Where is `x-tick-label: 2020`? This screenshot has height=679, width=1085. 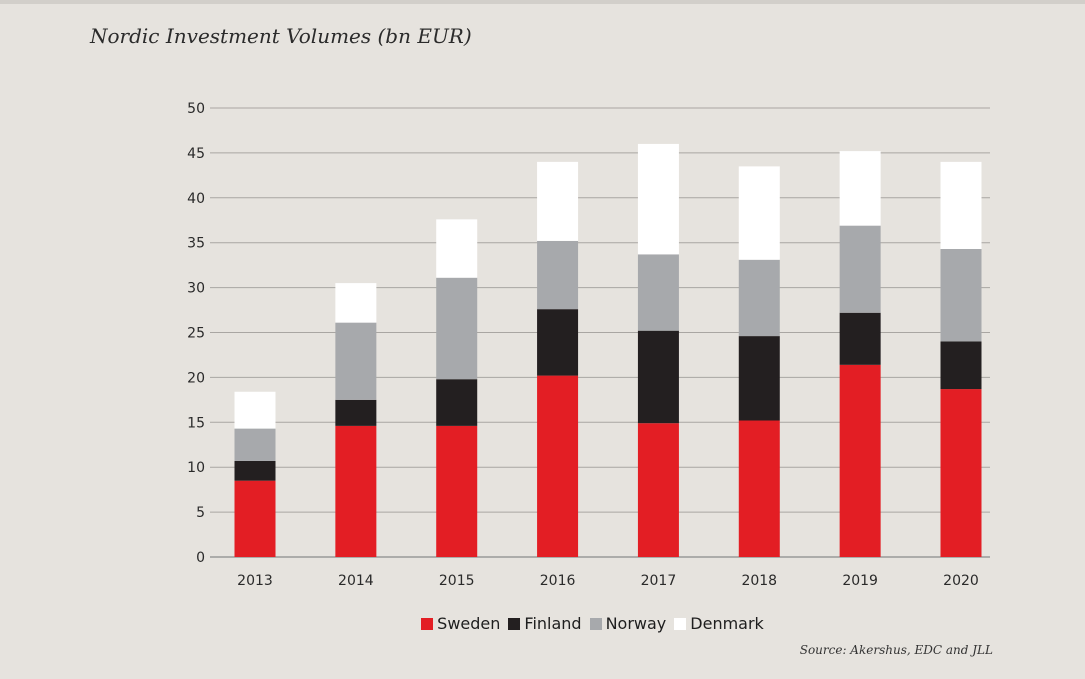
x-tick-label: 2020 is located at coordinates (961, 581).